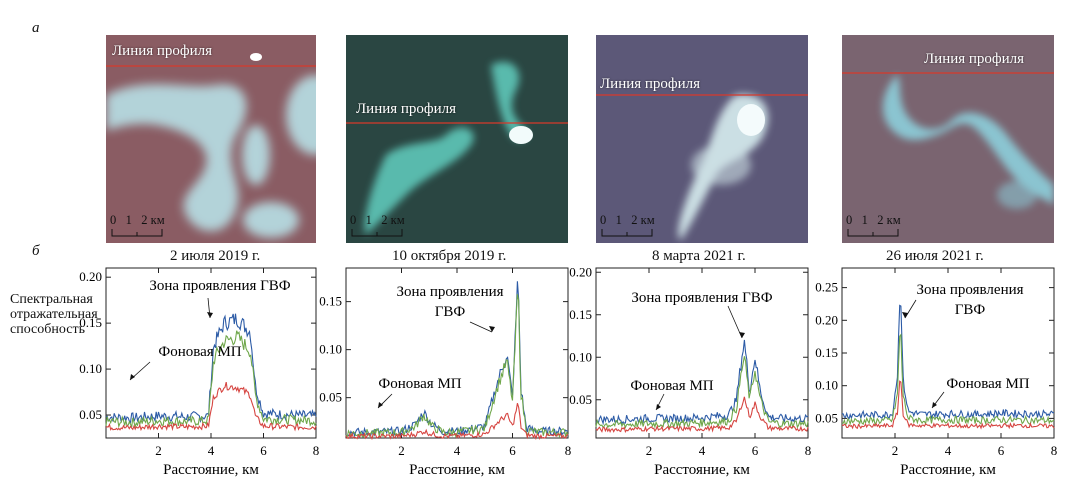 This screenshot has height=488, width=1085. What do you see at coordinates (699, 256) in the screenshot?
I see `chart-title-3: 8 марта 2021 г.` at bounding box center [699, 256].